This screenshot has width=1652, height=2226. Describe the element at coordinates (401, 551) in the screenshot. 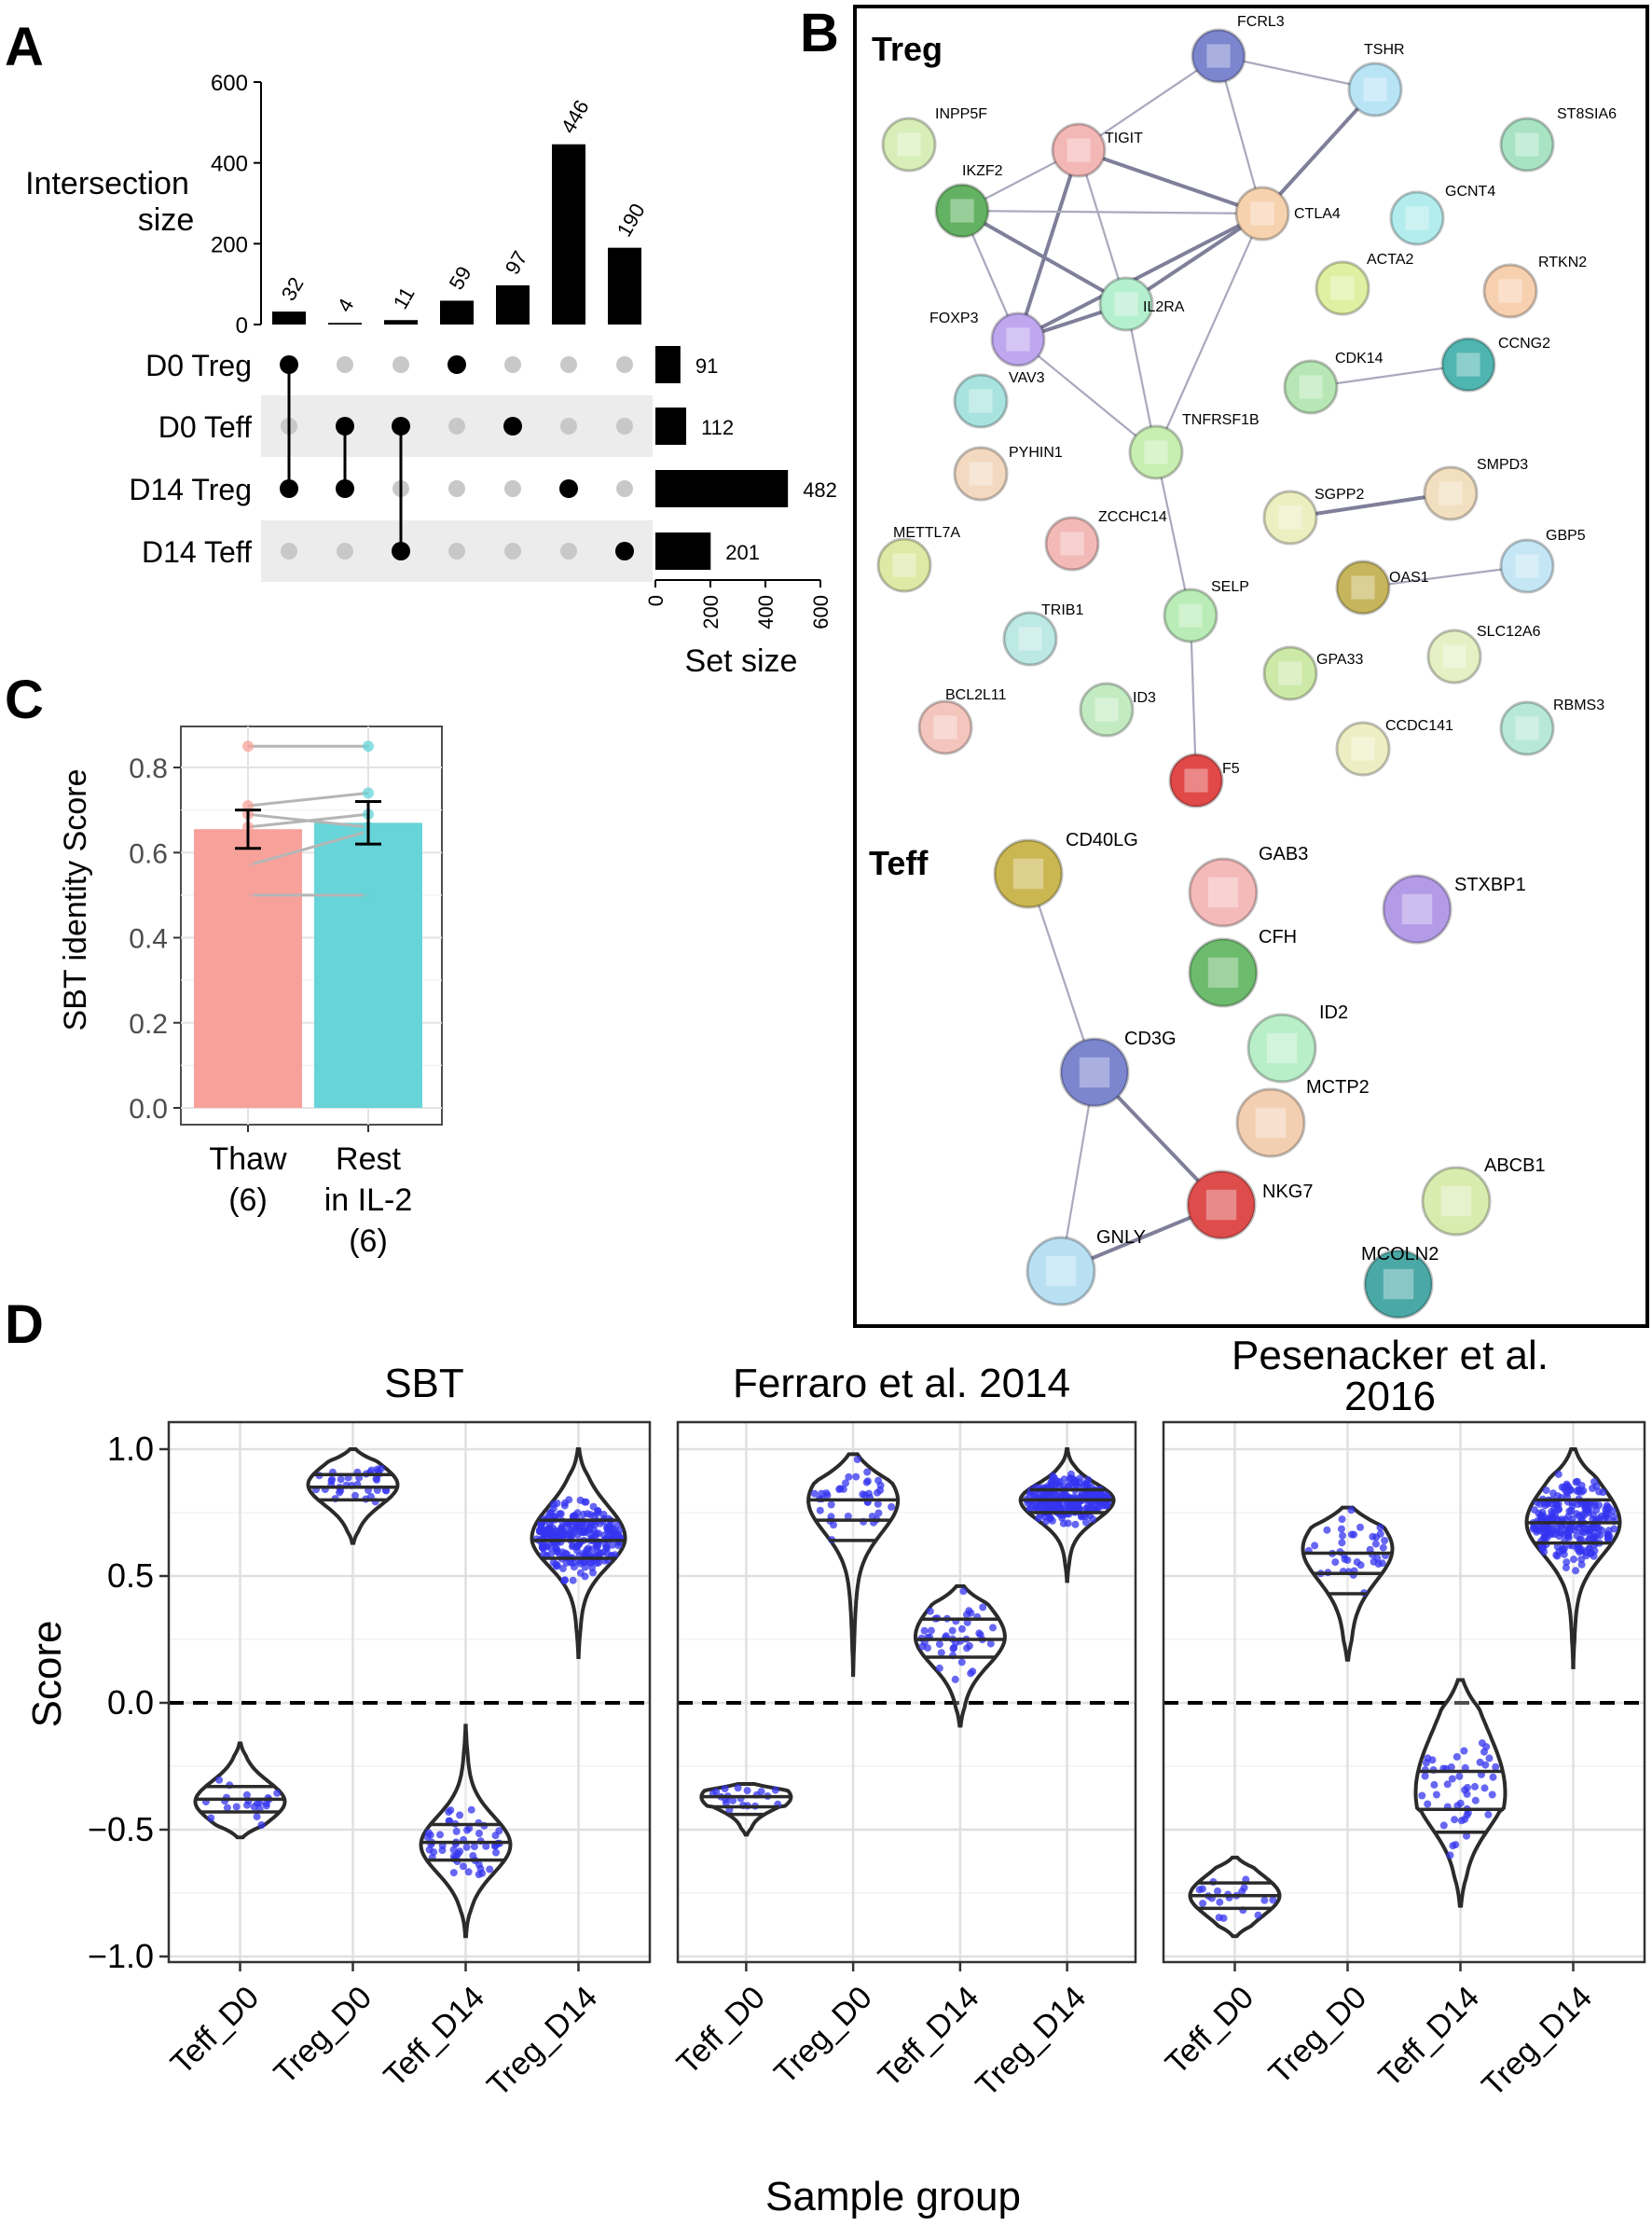

I see `matrix-dot-active` at that location.